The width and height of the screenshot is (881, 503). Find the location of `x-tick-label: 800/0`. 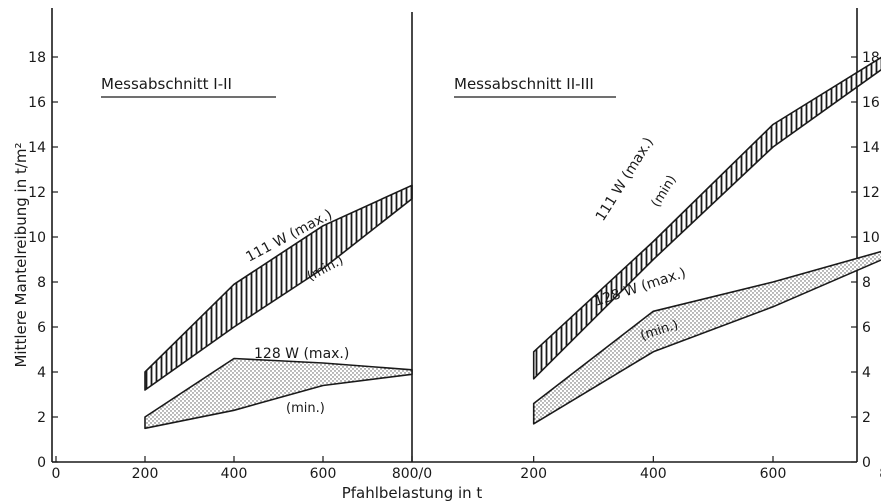

x-tick-label: 800/0 is located at coordinates (412, 474).